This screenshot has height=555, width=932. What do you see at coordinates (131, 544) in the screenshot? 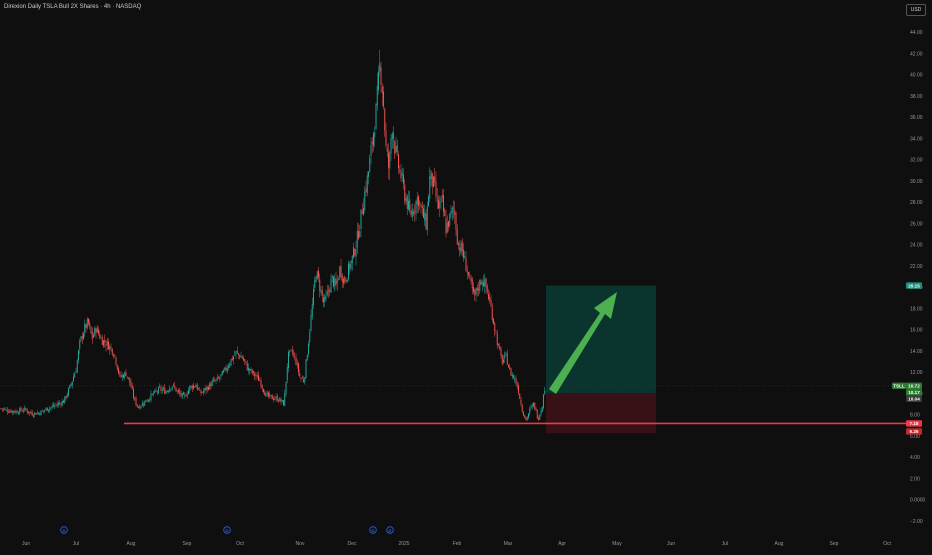
I see `time-tick-label: Aug` at bounding box center [131, 544].